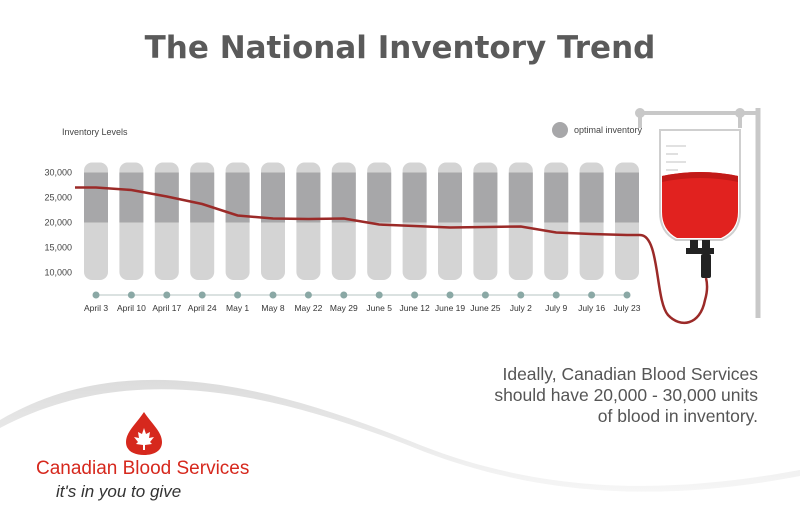 This screenshot has width=800, height=530. What do you see at coordinates (96, 308) in the screenshot?
I see `x-tick-label: April 3` at bounding box center [96, 308].